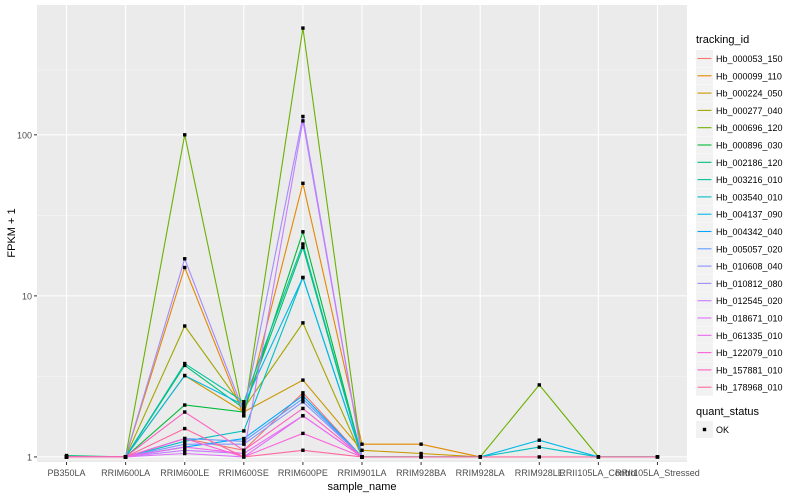 The width and height of the screenshot is (800, 500). What do you see at coordinates (184, 473) in the screenshot?
I see `x-tick-label: RRIM600LE` at bounding box center [184, 473].